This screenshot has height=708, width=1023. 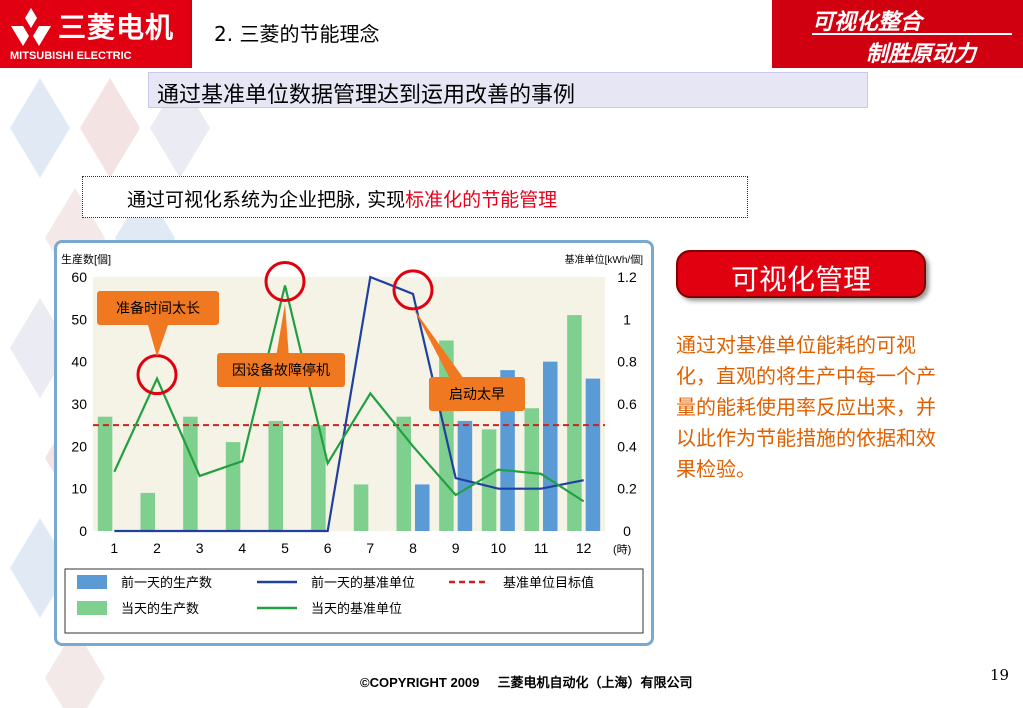 I want to click on x-tick-label: 3, so click(x=200, y=548).